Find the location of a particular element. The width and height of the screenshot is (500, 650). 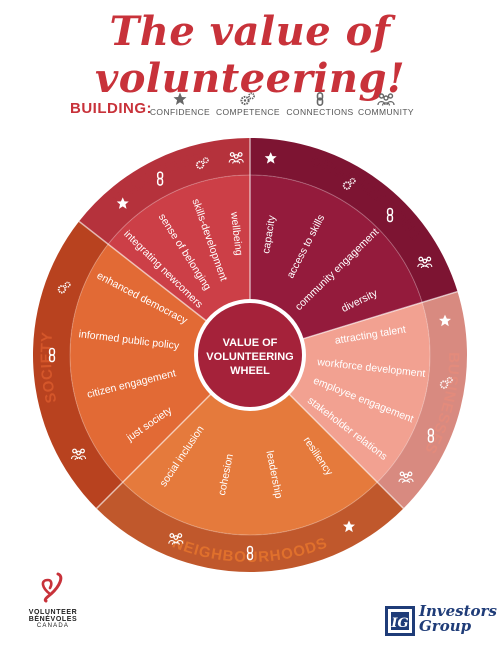

brand-left-line2: BÉNÉVOLES is located at coordinates (53, 619).